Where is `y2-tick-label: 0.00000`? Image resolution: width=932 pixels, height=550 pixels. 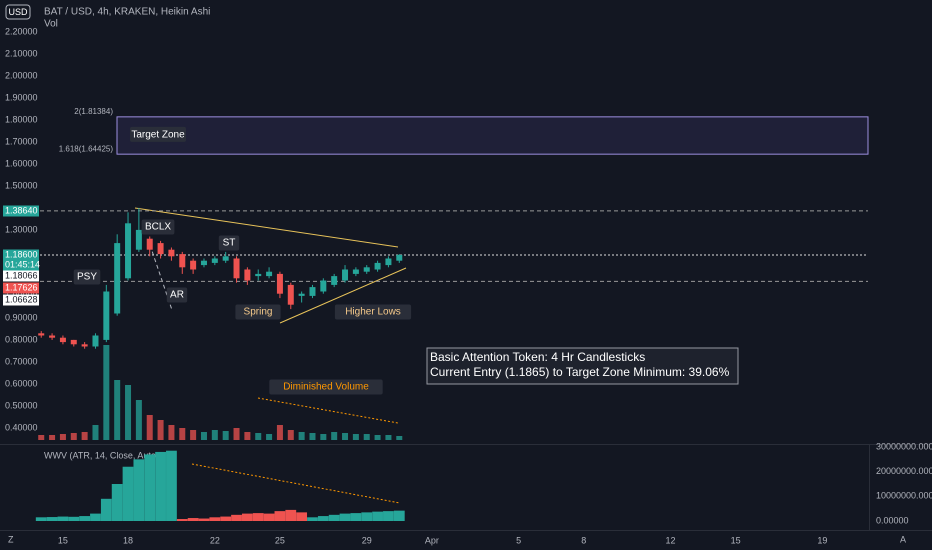
y2-tick-label: 0.00000 is located at coordinates (892, 520).